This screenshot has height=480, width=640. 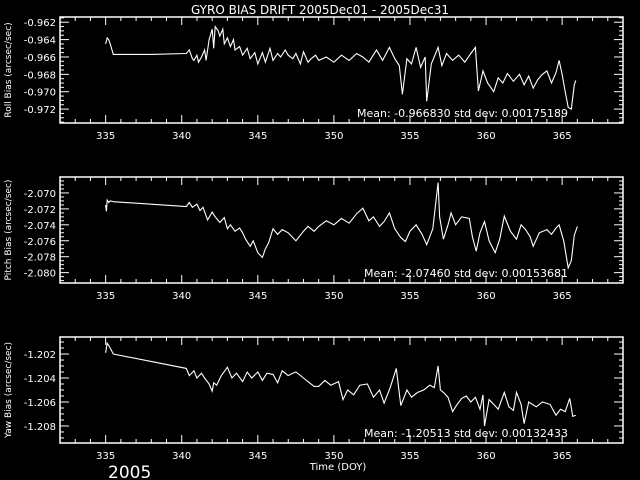 I want to click on y-axis-label: Pitch Bias (arcsec/sec), so click(x=9, y=230).